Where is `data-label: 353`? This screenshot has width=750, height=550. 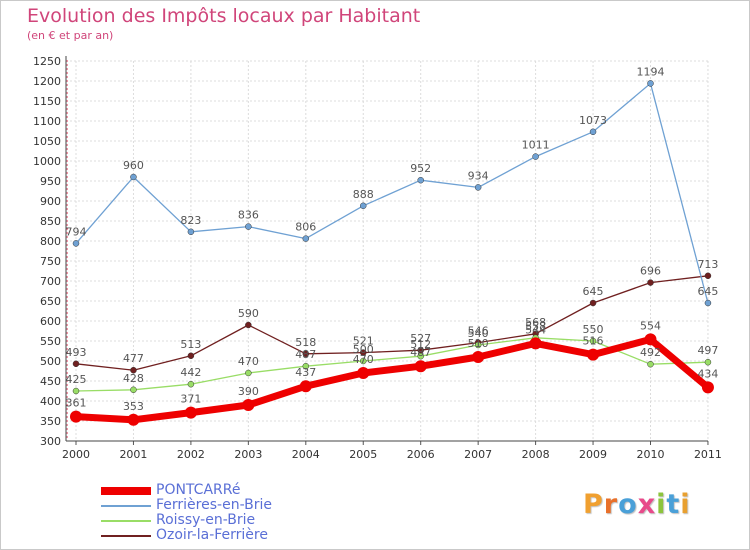 data-label: 353 is located at coordinates (133, 406).